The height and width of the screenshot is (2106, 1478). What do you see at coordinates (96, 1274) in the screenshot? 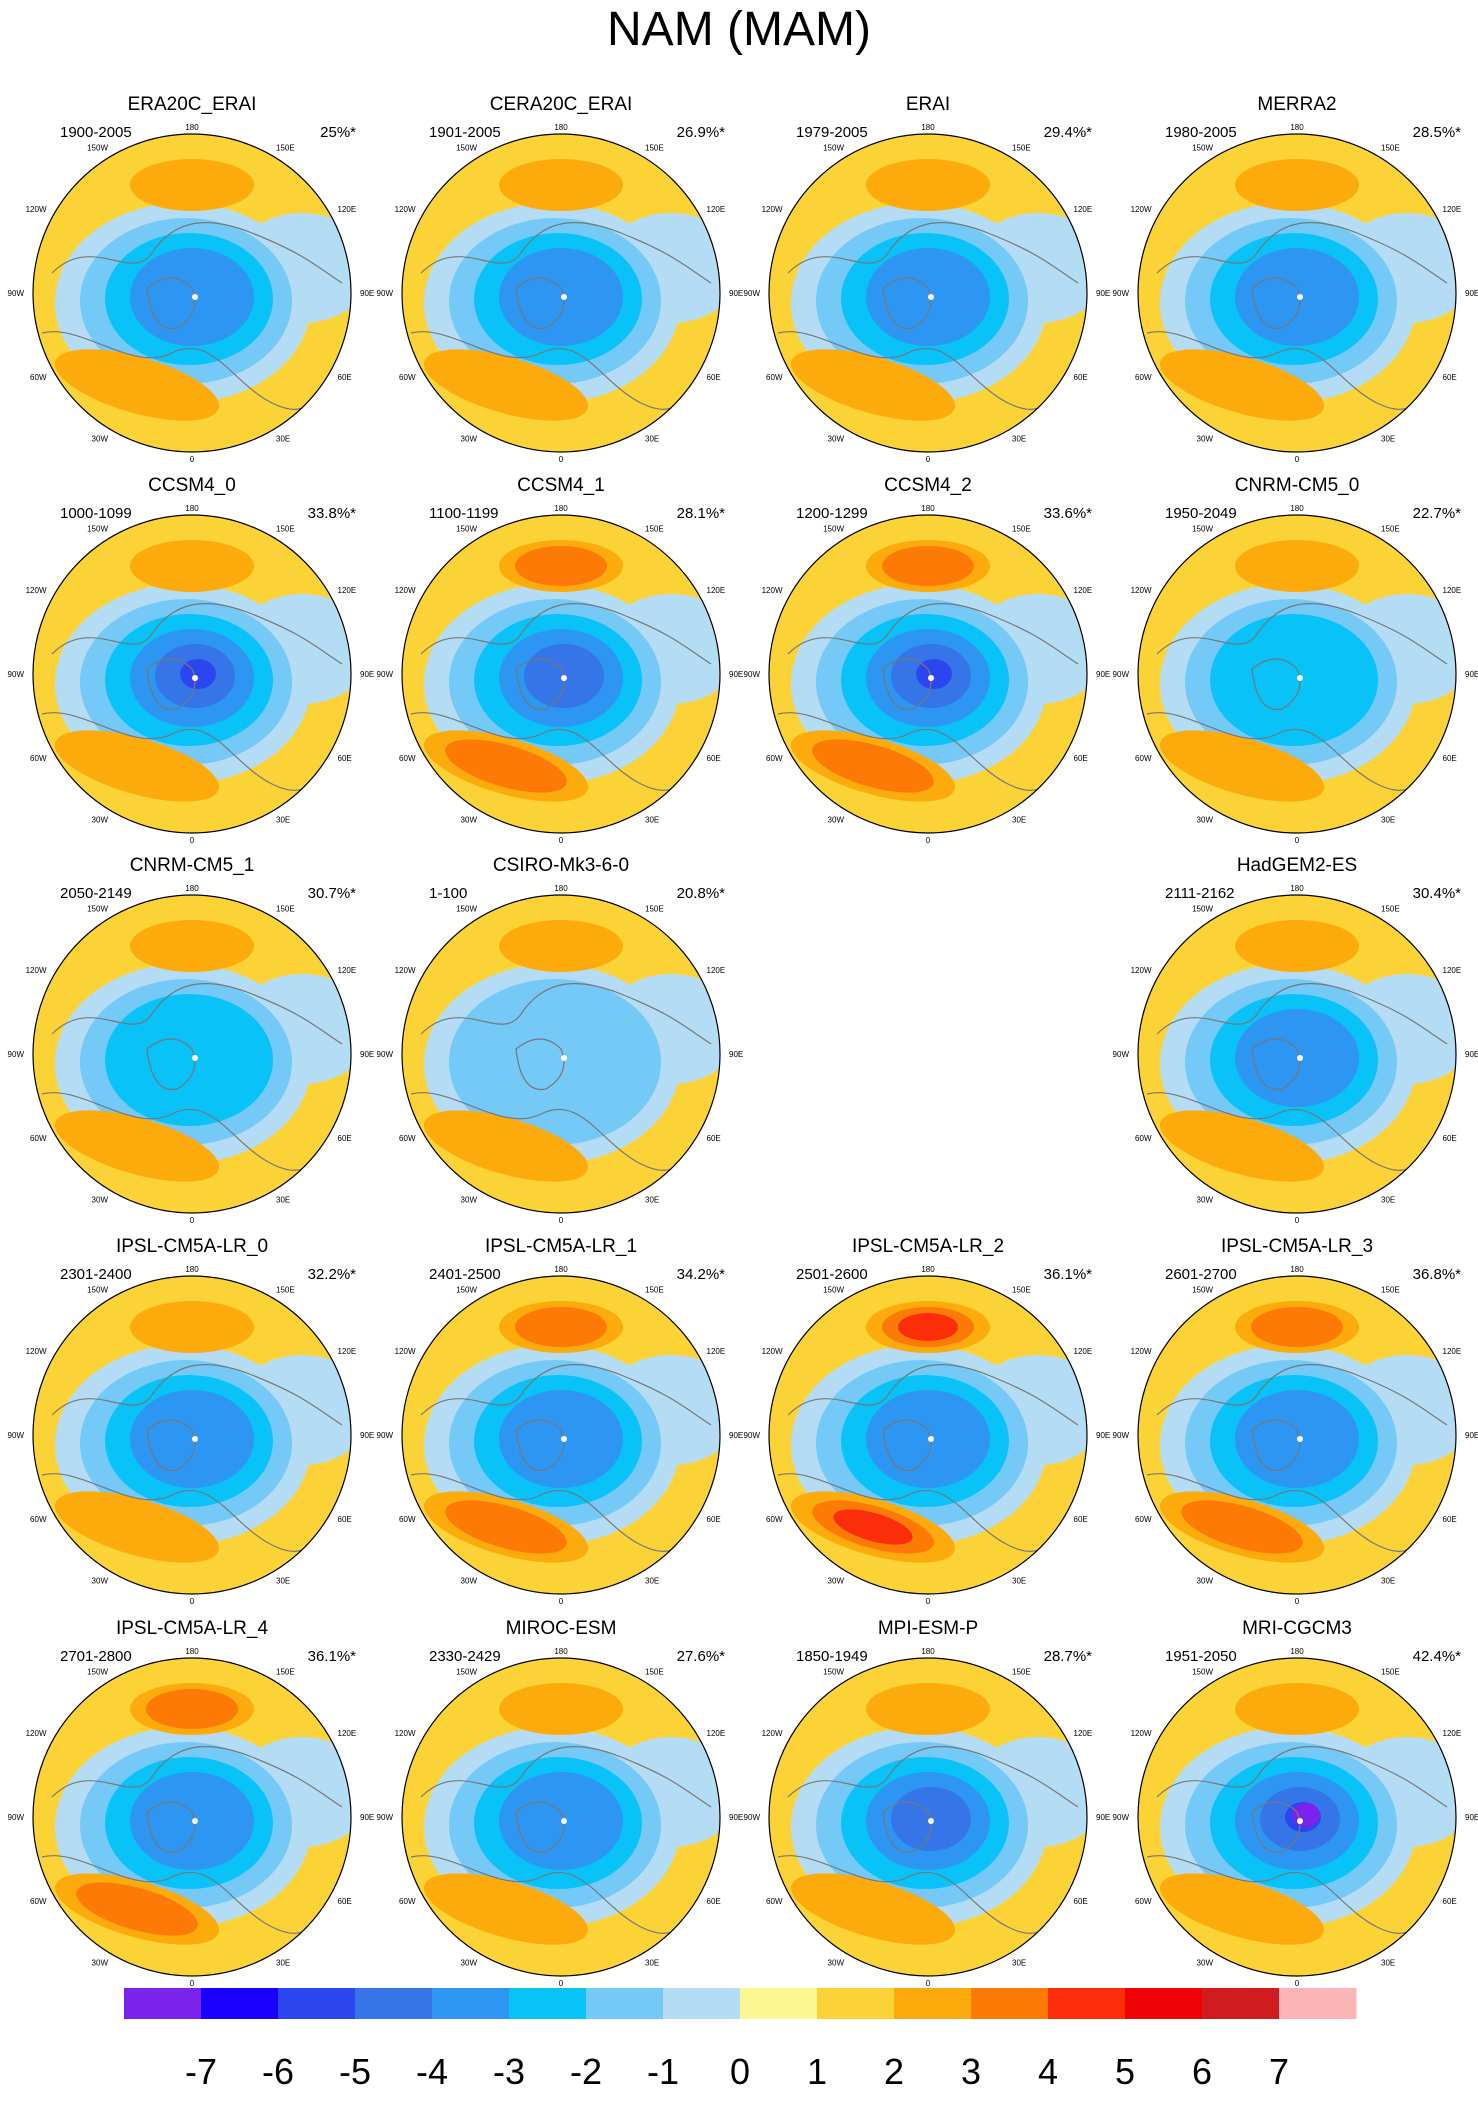
I see `panel-period: 2301-2400` at bounding box center [96, 1274].